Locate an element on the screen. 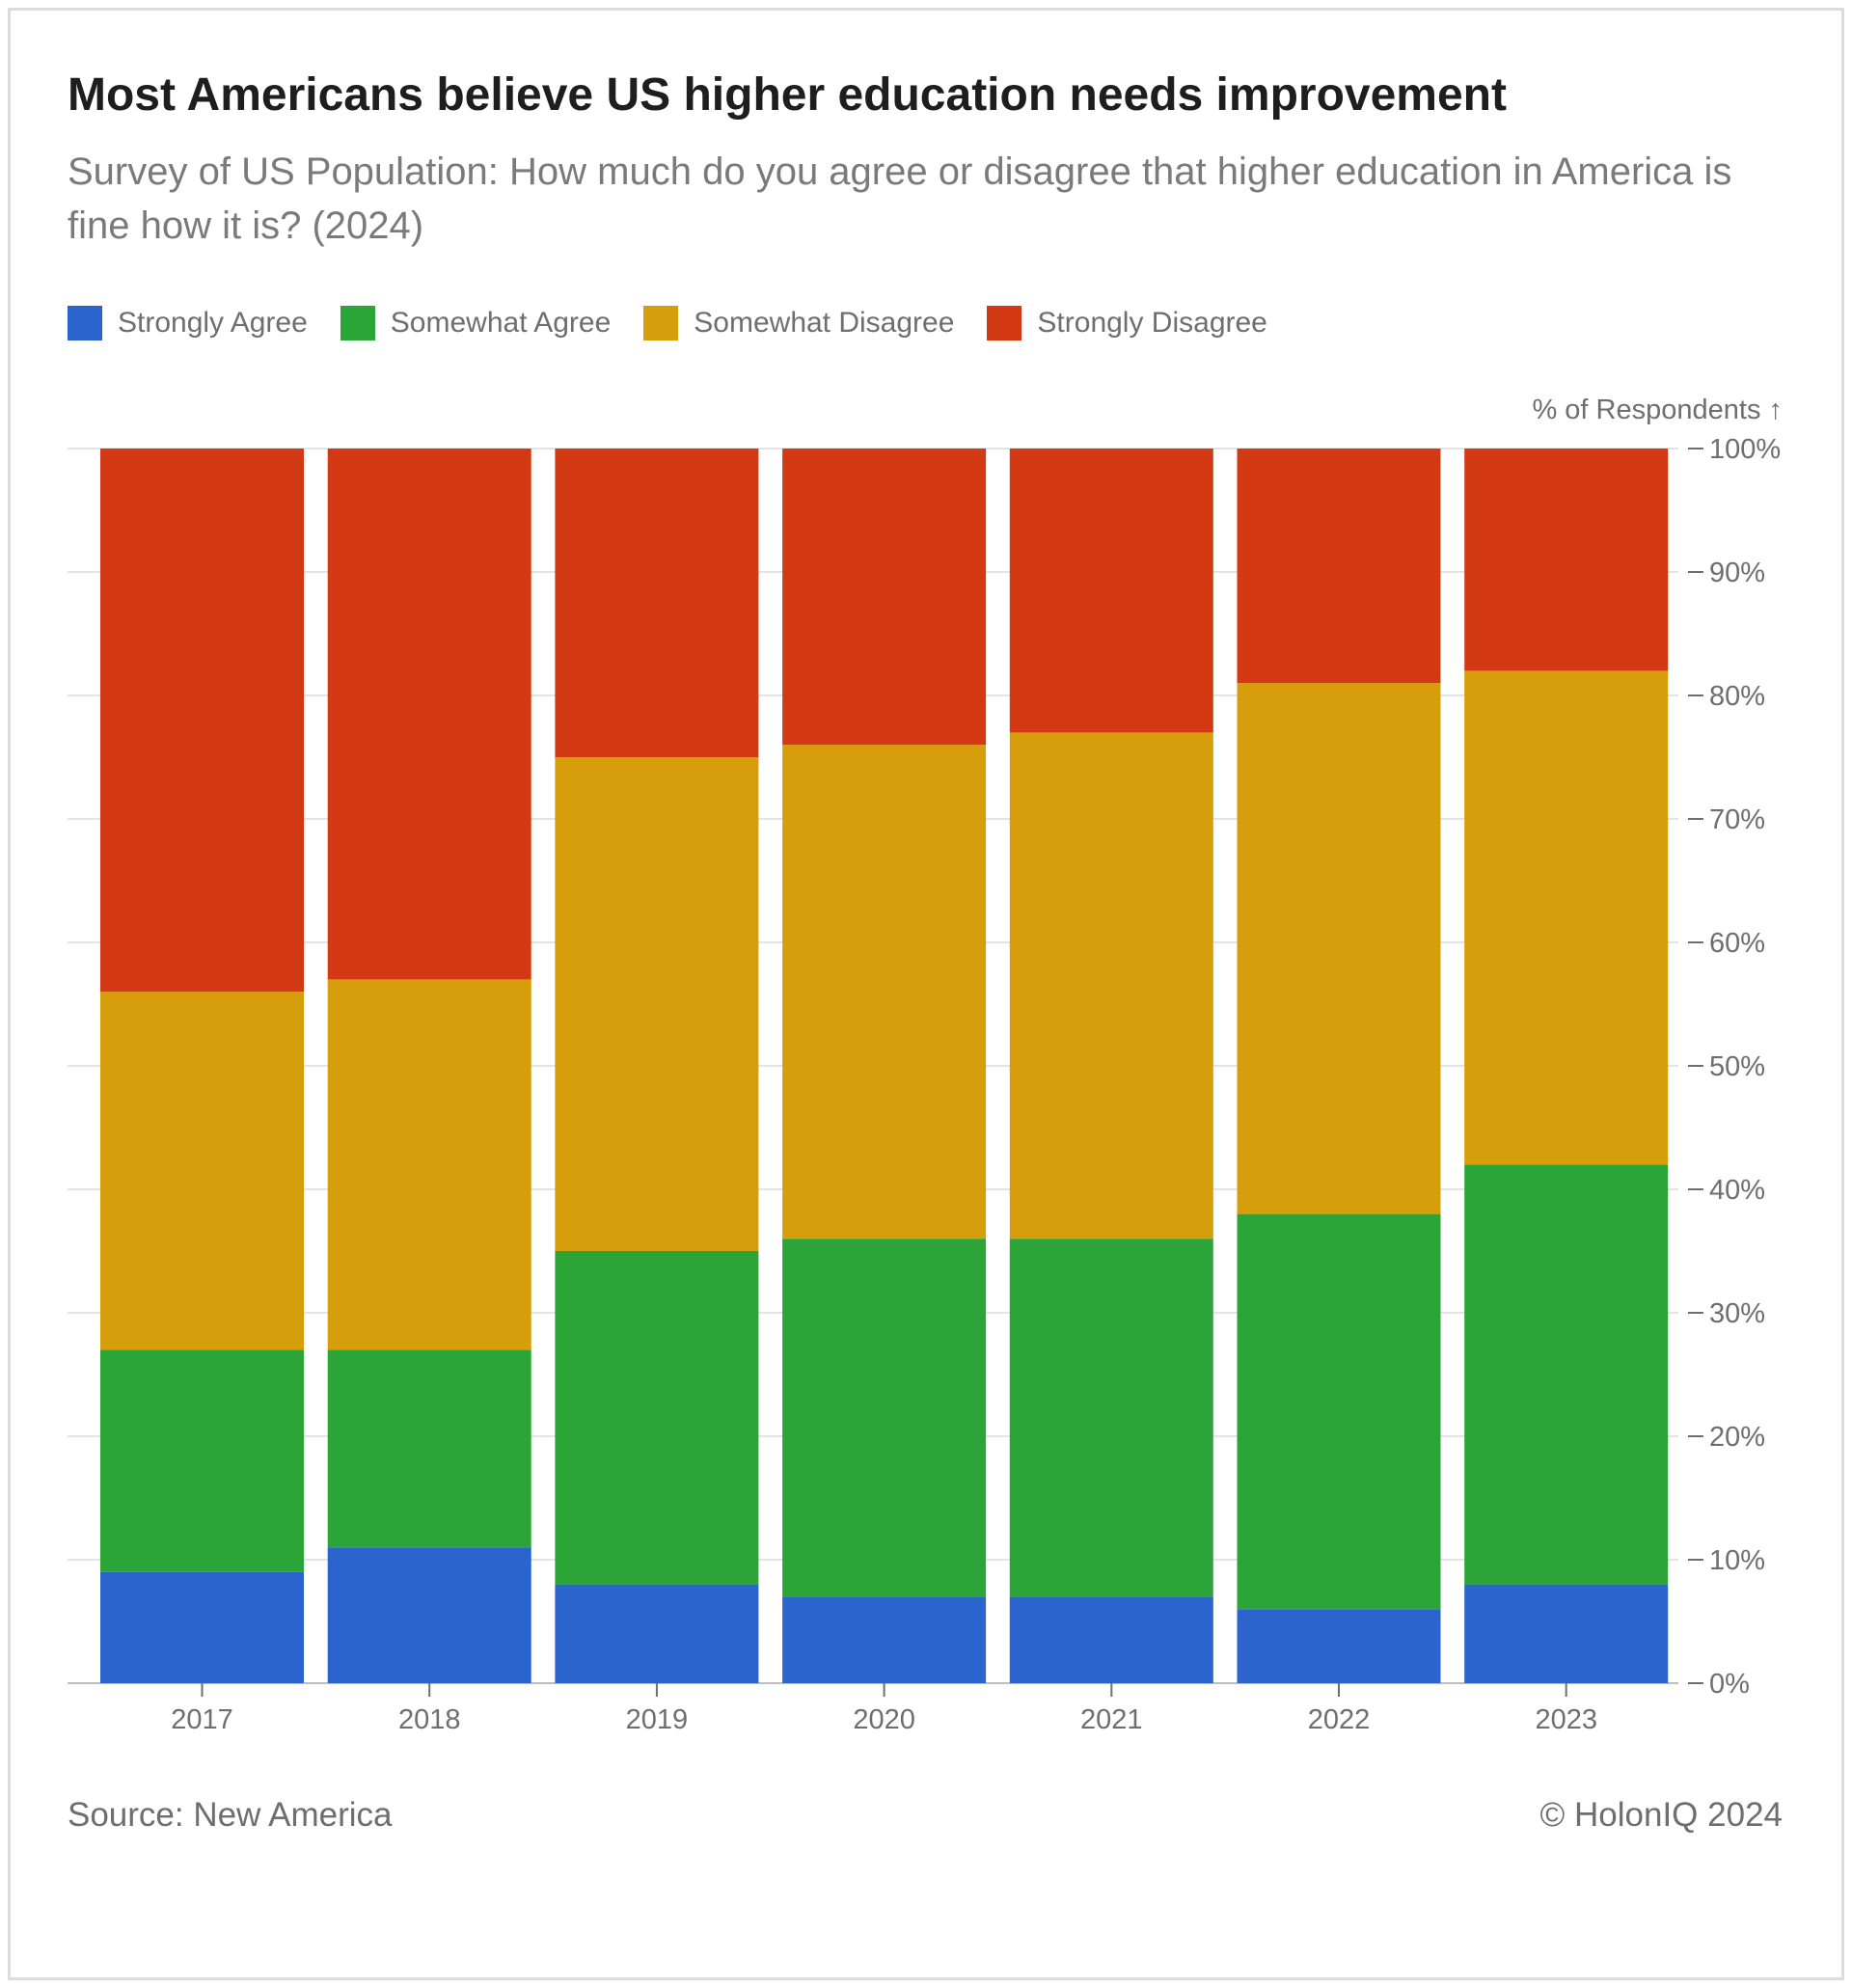  bar-segment-2019-strongly-disagree is located at coordinates (657, 603).